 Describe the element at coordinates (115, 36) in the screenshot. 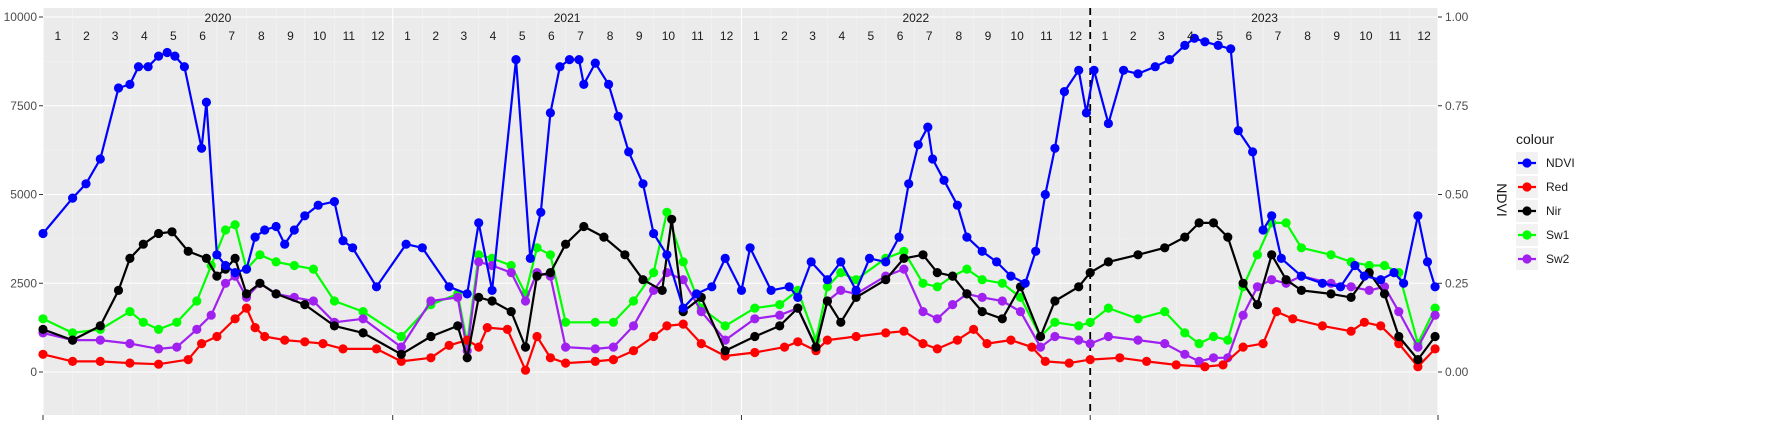

I see `month-label: 3` at that location.